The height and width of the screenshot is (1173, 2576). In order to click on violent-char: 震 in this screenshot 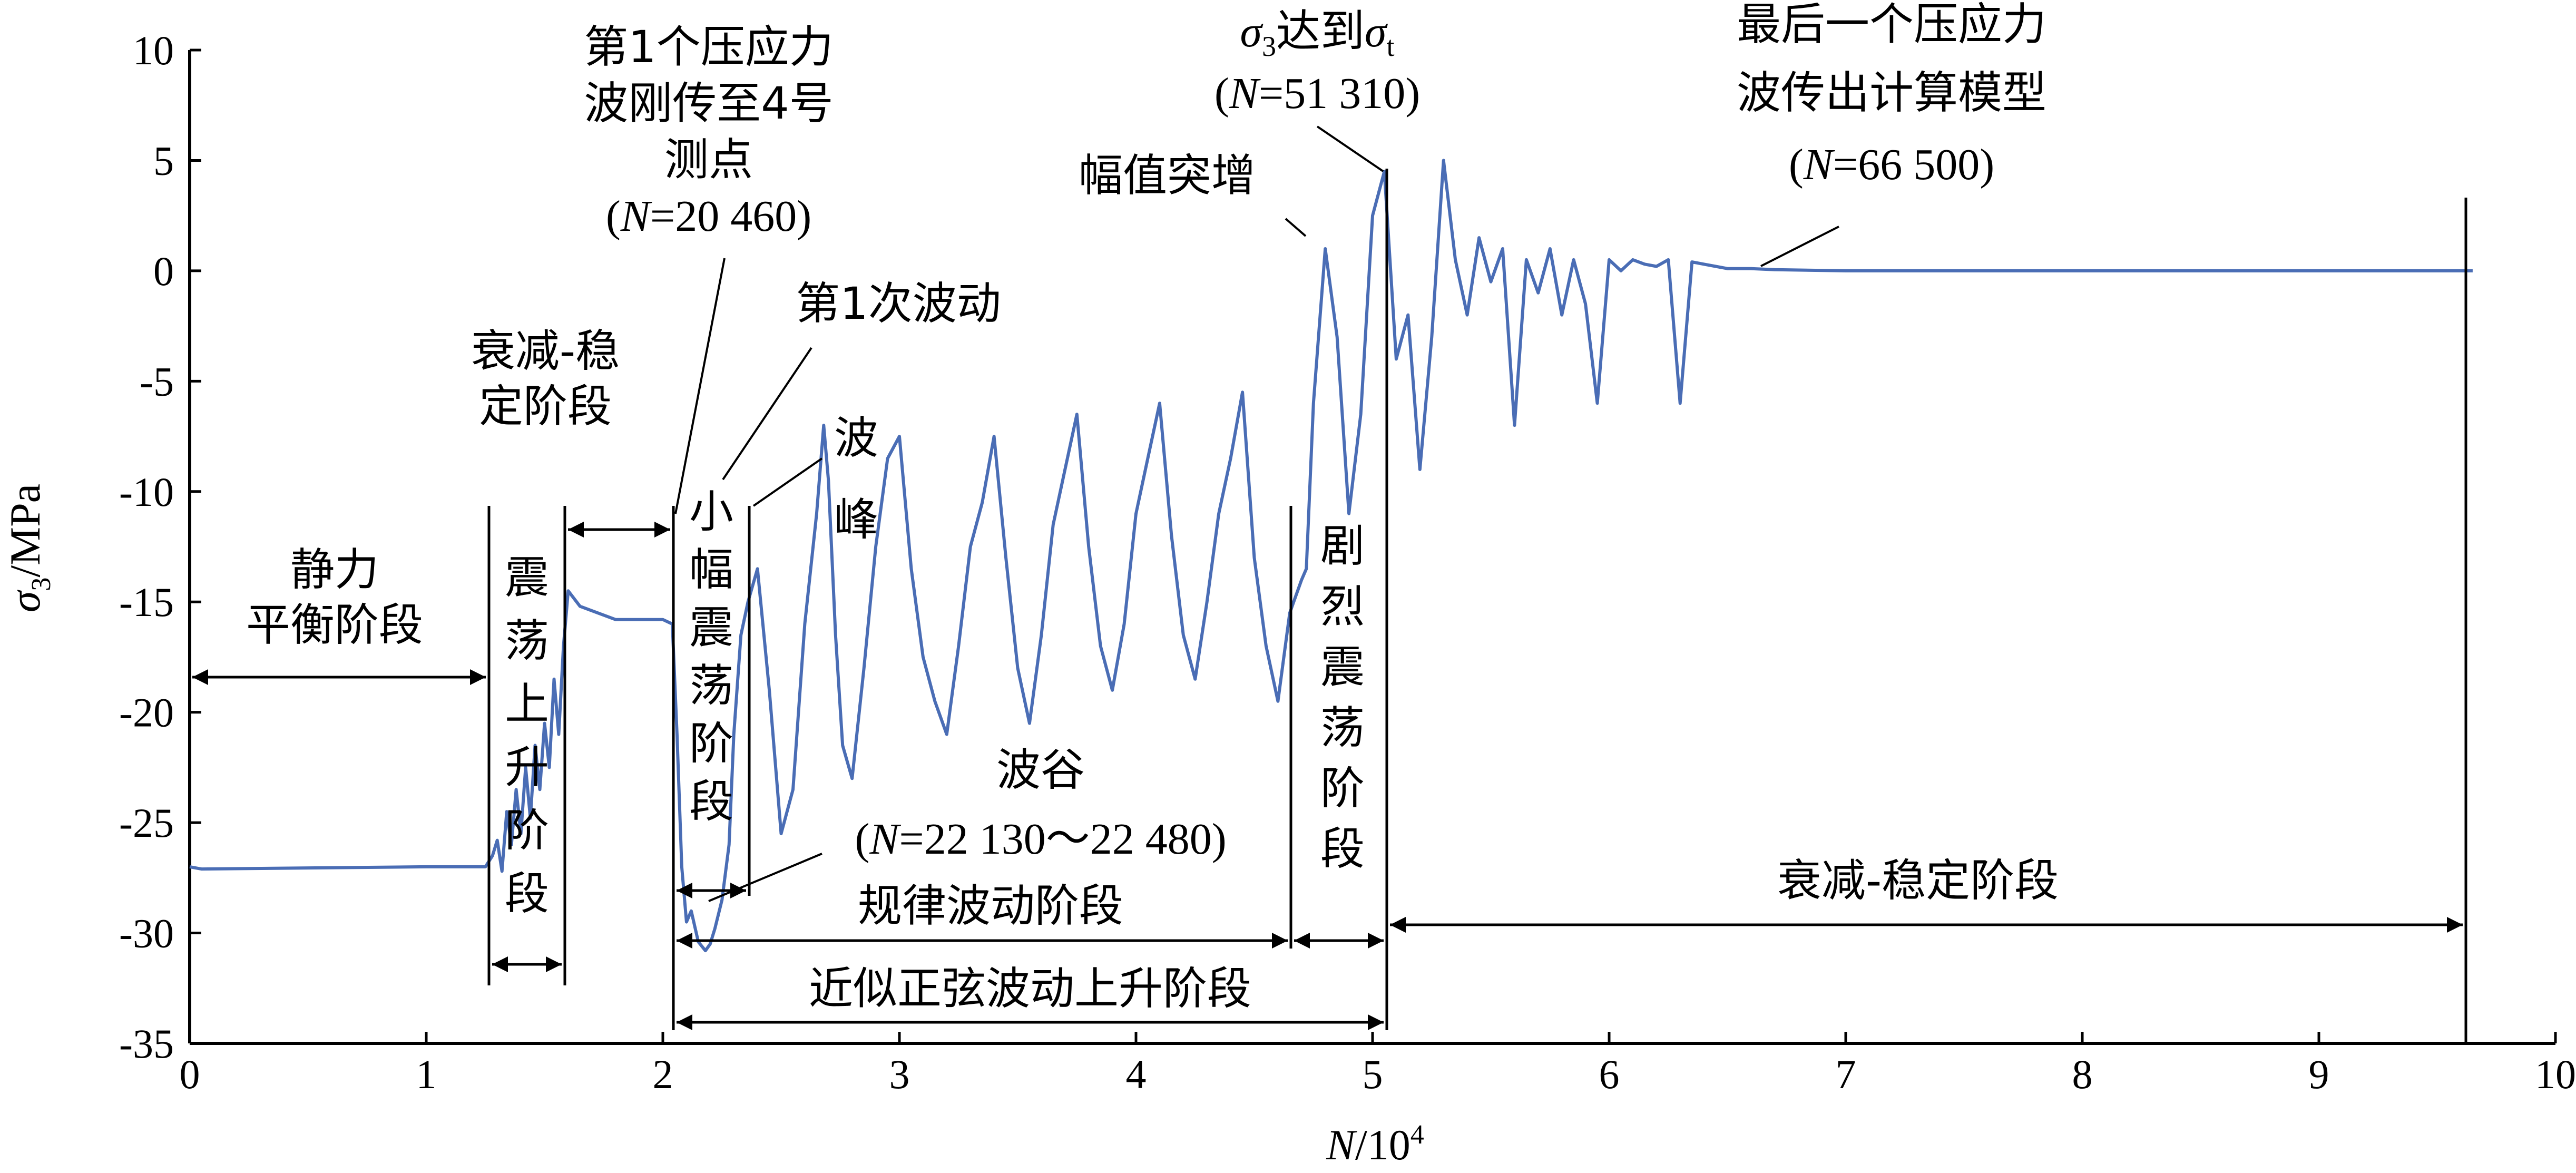, I will do `click(1342, 667)`.